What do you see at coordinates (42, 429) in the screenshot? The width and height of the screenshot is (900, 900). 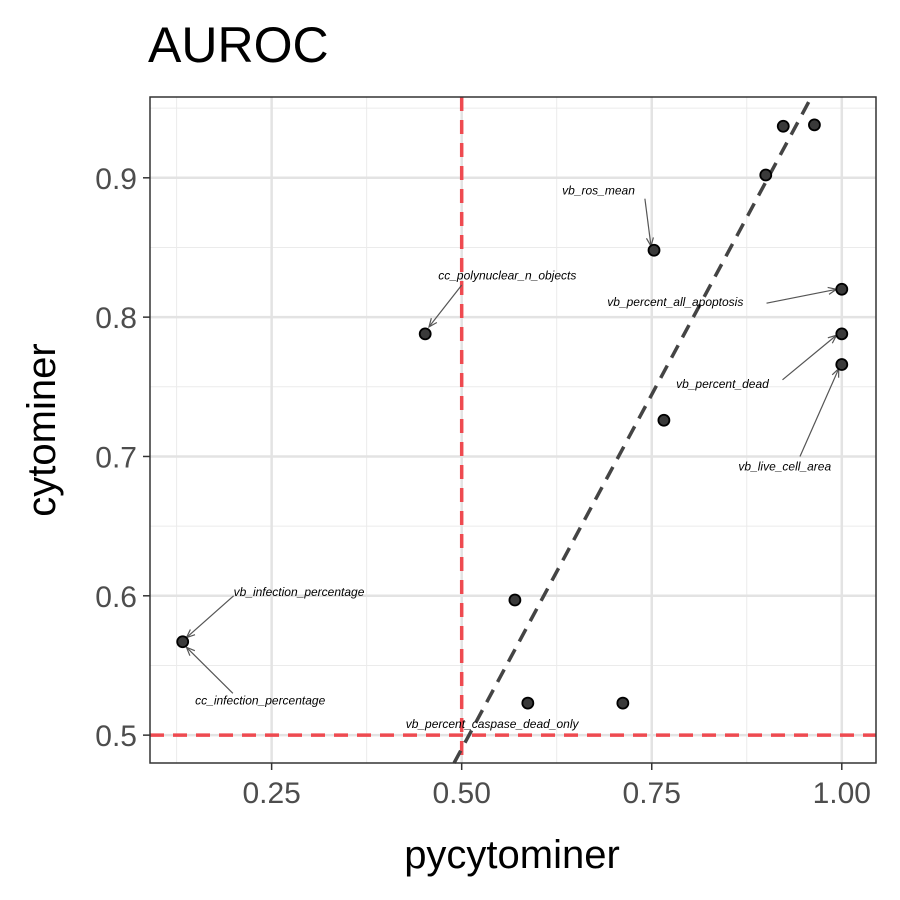 I see `y-axis-title: cytominer` at bounding box center [42, 429].